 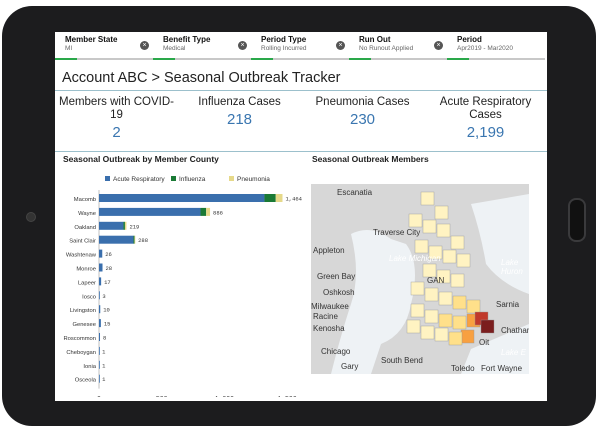 What do you see at coordinates (84, 325) in the screenshot?
I see `category-label: Genesee` at bounding box center [84, 325].